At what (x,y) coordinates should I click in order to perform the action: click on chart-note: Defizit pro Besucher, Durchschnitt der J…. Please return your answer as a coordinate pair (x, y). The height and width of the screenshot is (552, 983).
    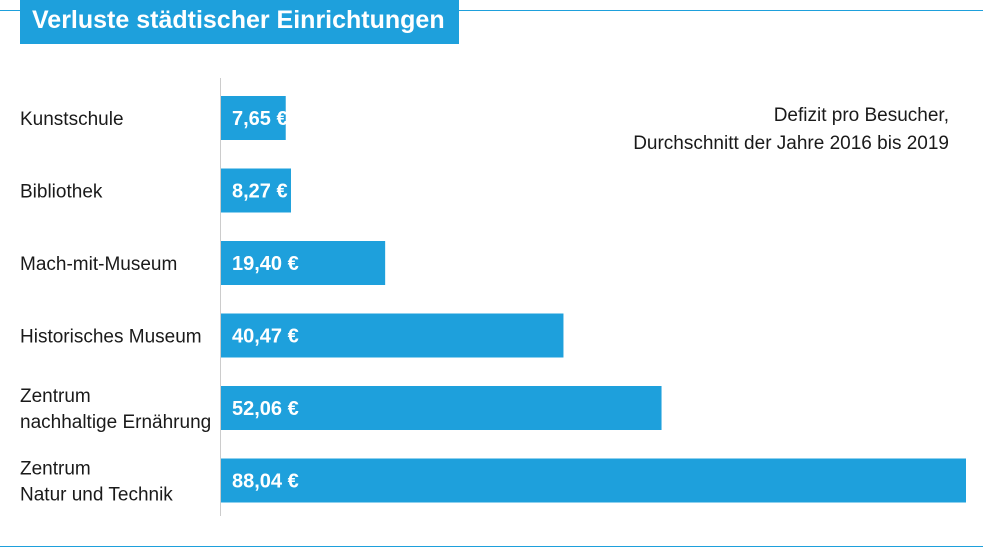
    Looking at the image, I should click on (791, 130).